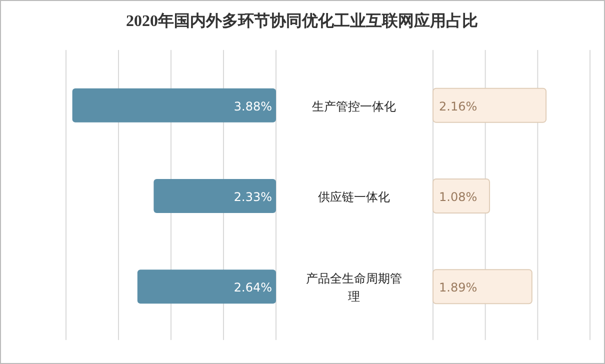 Image resolution: width=605 pixels, height=364 pixels. I want to click on data-label: 2.16%, so click(458, 106).